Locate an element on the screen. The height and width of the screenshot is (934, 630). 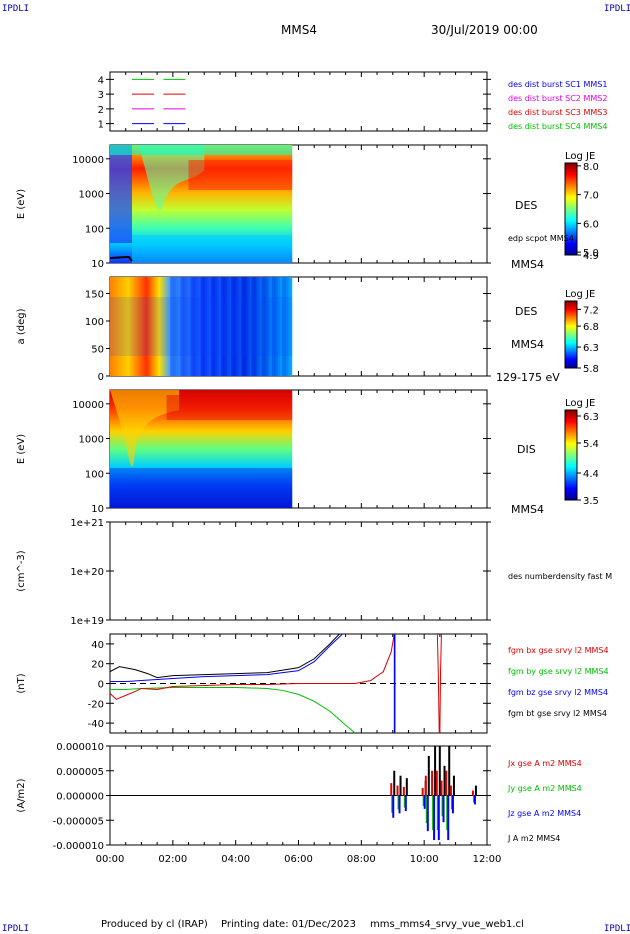
colorbar-title: Log JE is located at coordinates (580, 403).